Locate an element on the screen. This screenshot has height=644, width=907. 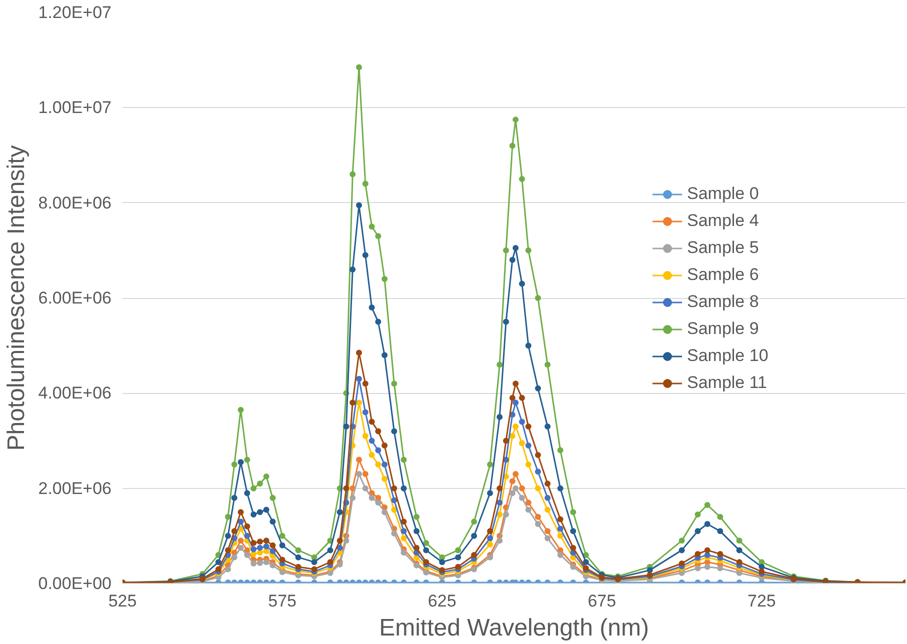
legend-label: Sample 6 is located at coordinates (723, 275).